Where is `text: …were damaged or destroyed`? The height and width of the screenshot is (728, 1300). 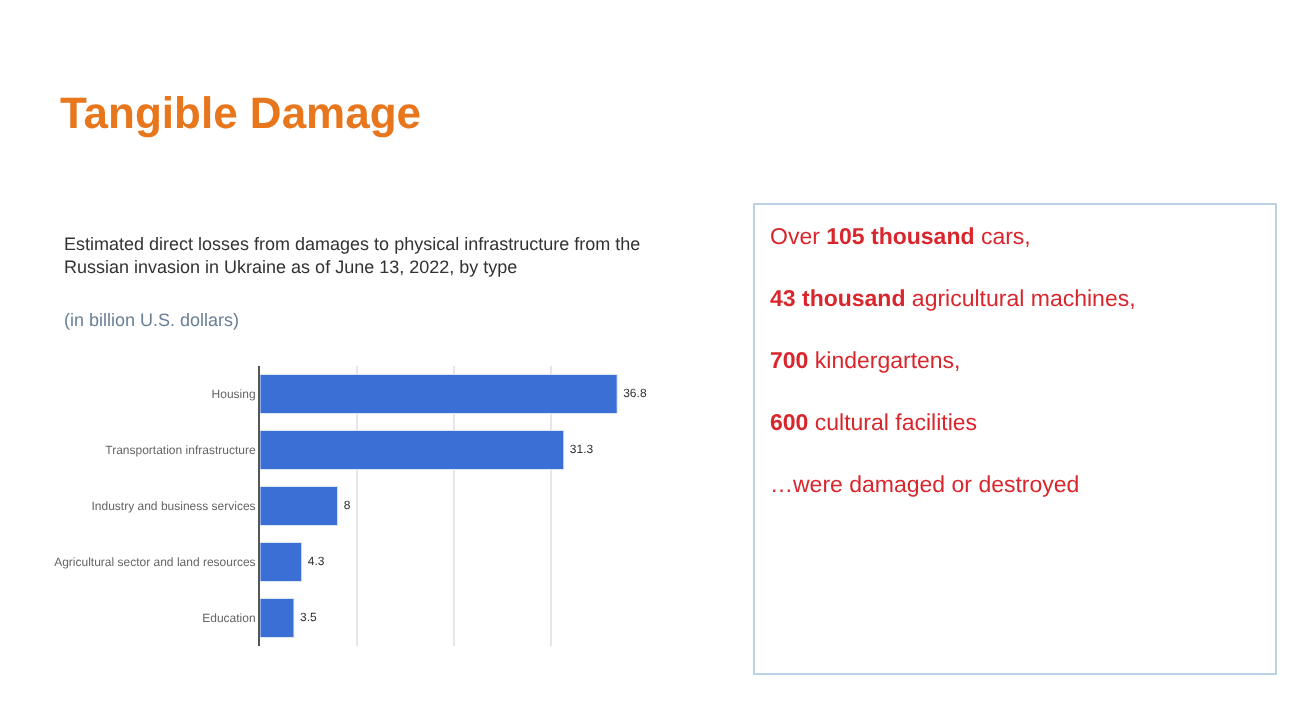 text: …were damaged or destroyed is located at coordinates (925, 486).